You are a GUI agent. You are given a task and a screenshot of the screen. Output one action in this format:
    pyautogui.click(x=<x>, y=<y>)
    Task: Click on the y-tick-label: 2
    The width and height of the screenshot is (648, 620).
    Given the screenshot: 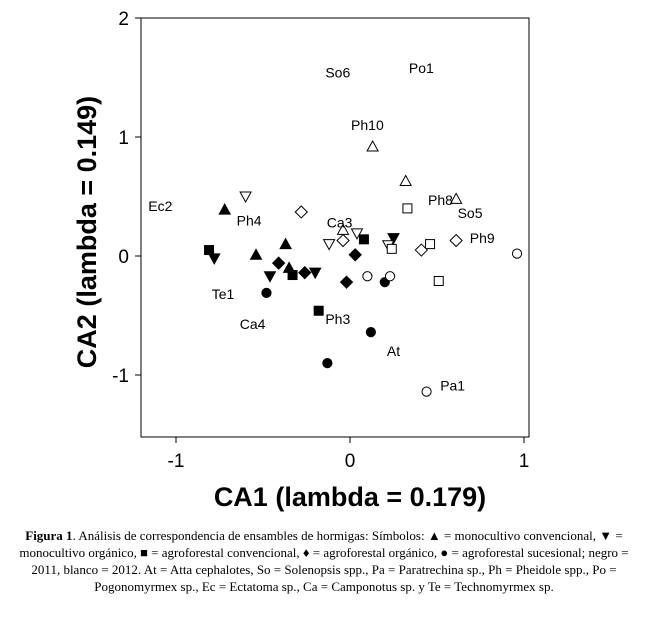 What is the action you would take?
    pyautogui.click(x=123, y=19)
    